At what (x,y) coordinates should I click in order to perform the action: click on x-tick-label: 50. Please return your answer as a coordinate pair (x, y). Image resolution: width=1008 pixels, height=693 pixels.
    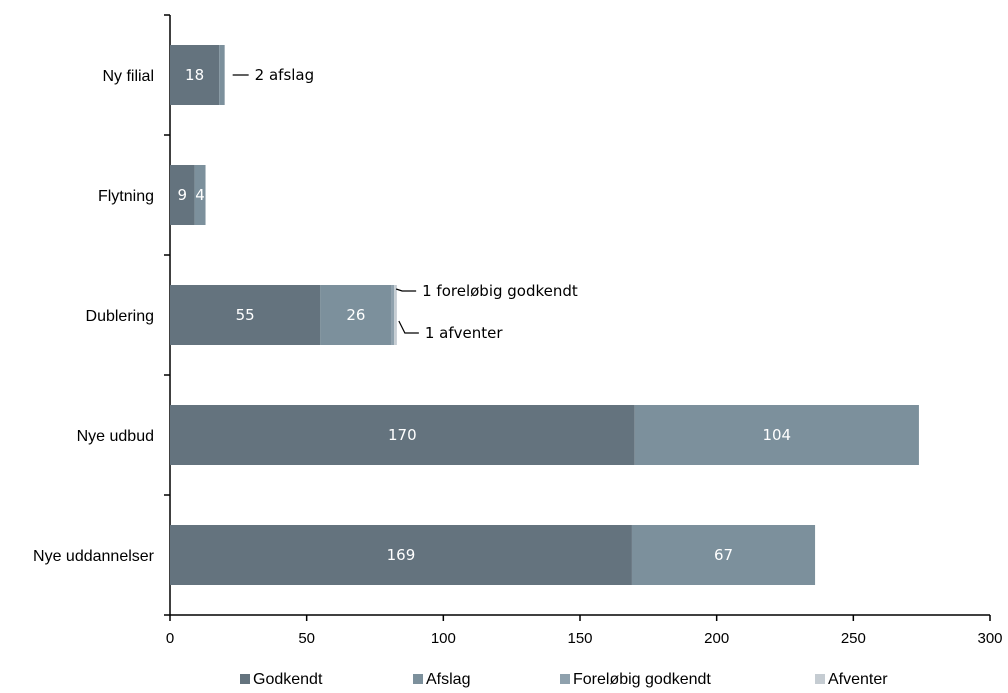
    Looking at the image, I should click on (306, 638).